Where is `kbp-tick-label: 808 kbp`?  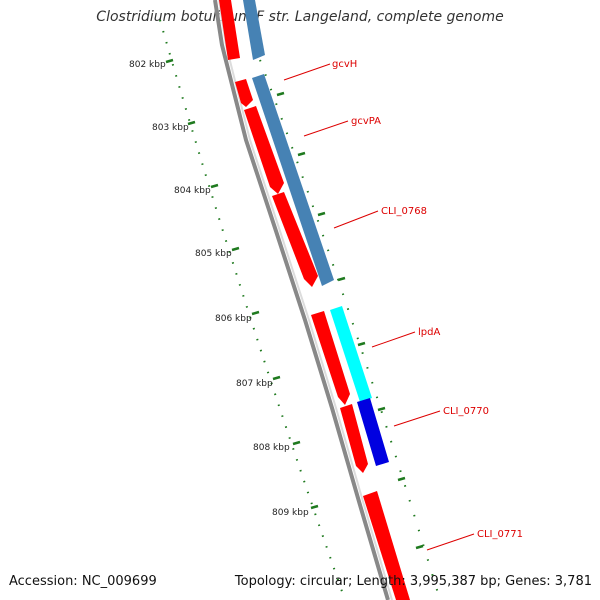
kbp-tick-label: 808 kbp is located at coordinates (271, 448).